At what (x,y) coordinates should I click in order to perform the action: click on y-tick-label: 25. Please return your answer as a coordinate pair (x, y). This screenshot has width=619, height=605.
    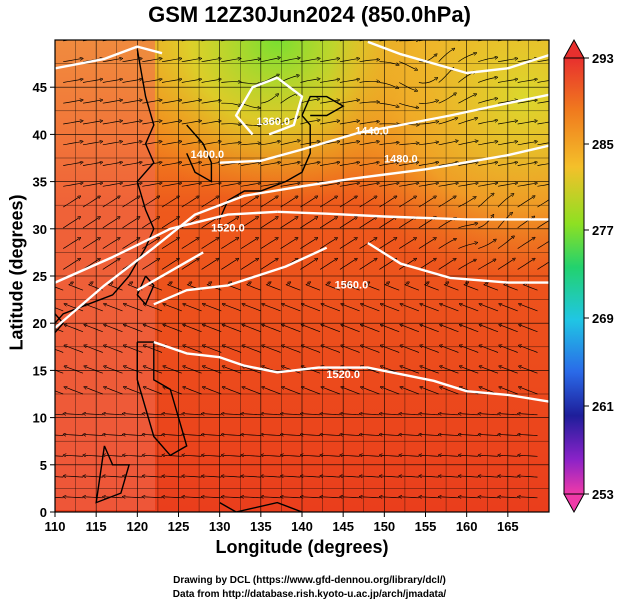
    Looking at the image, I should click on (40, 276).